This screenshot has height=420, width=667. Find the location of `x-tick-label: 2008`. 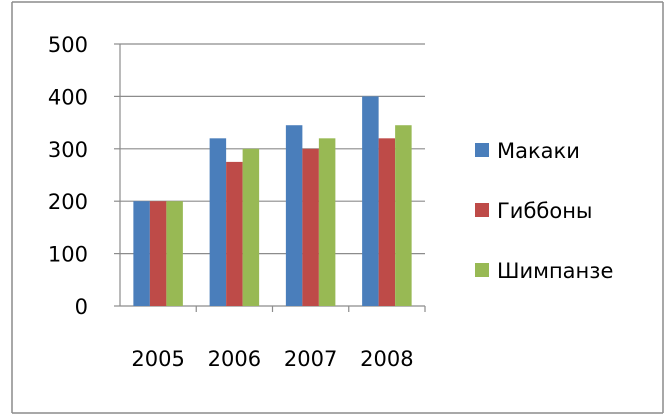

x-tick-label: 2008 is located at coordinates (386, 359).